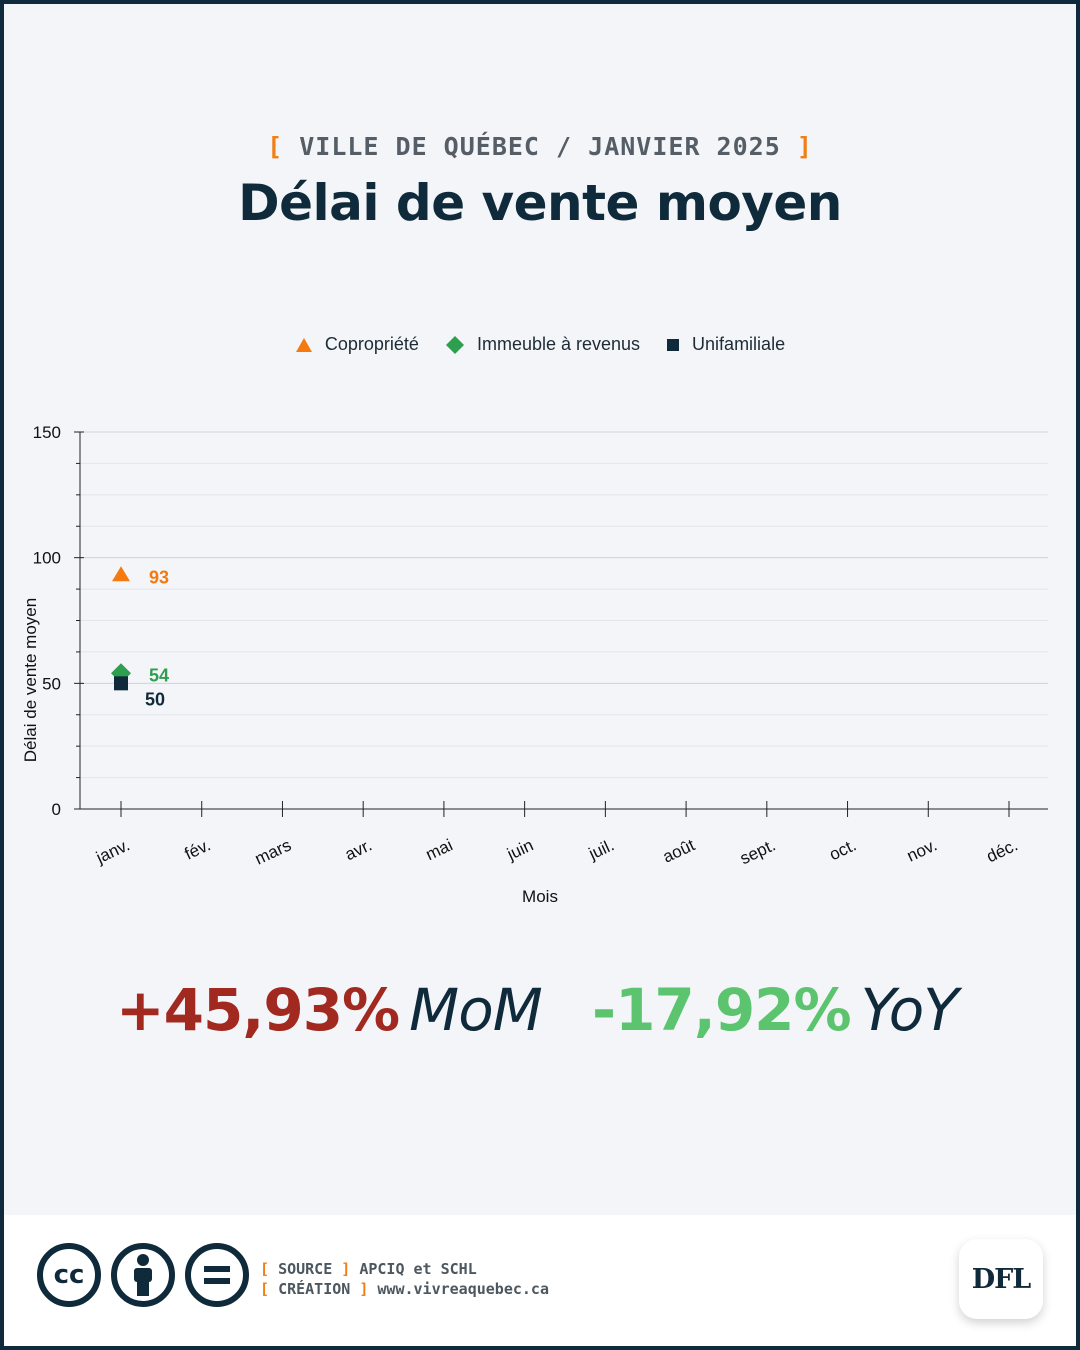  I want to click on source-key: SOURCE, so click(305, 1269).